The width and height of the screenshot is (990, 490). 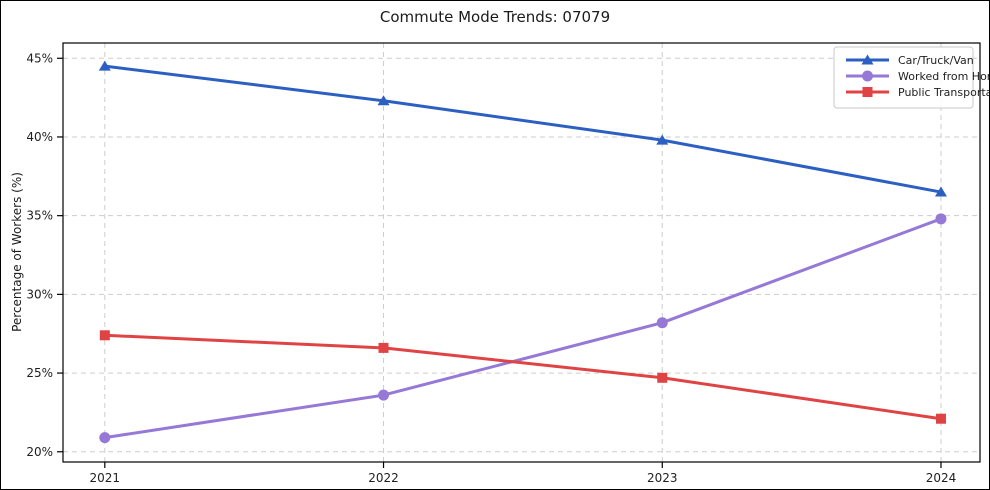 What do you see at coordinates (39, 452) in the screenshot?
I see `y-tick-label: 20%` at bounding box center [39, 452].